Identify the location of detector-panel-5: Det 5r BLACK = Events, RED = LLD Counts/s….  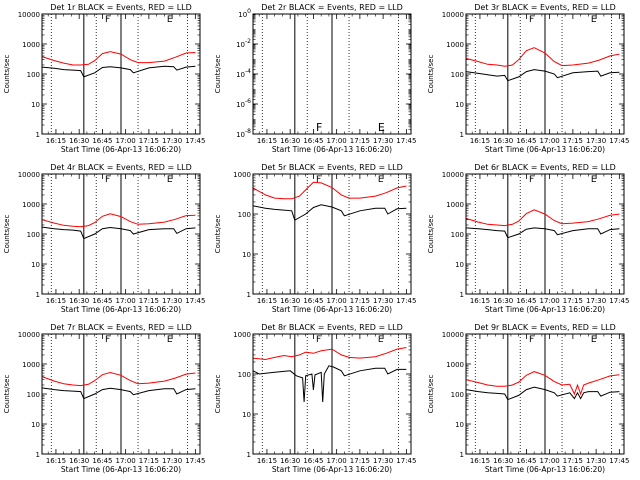
(315, 238).